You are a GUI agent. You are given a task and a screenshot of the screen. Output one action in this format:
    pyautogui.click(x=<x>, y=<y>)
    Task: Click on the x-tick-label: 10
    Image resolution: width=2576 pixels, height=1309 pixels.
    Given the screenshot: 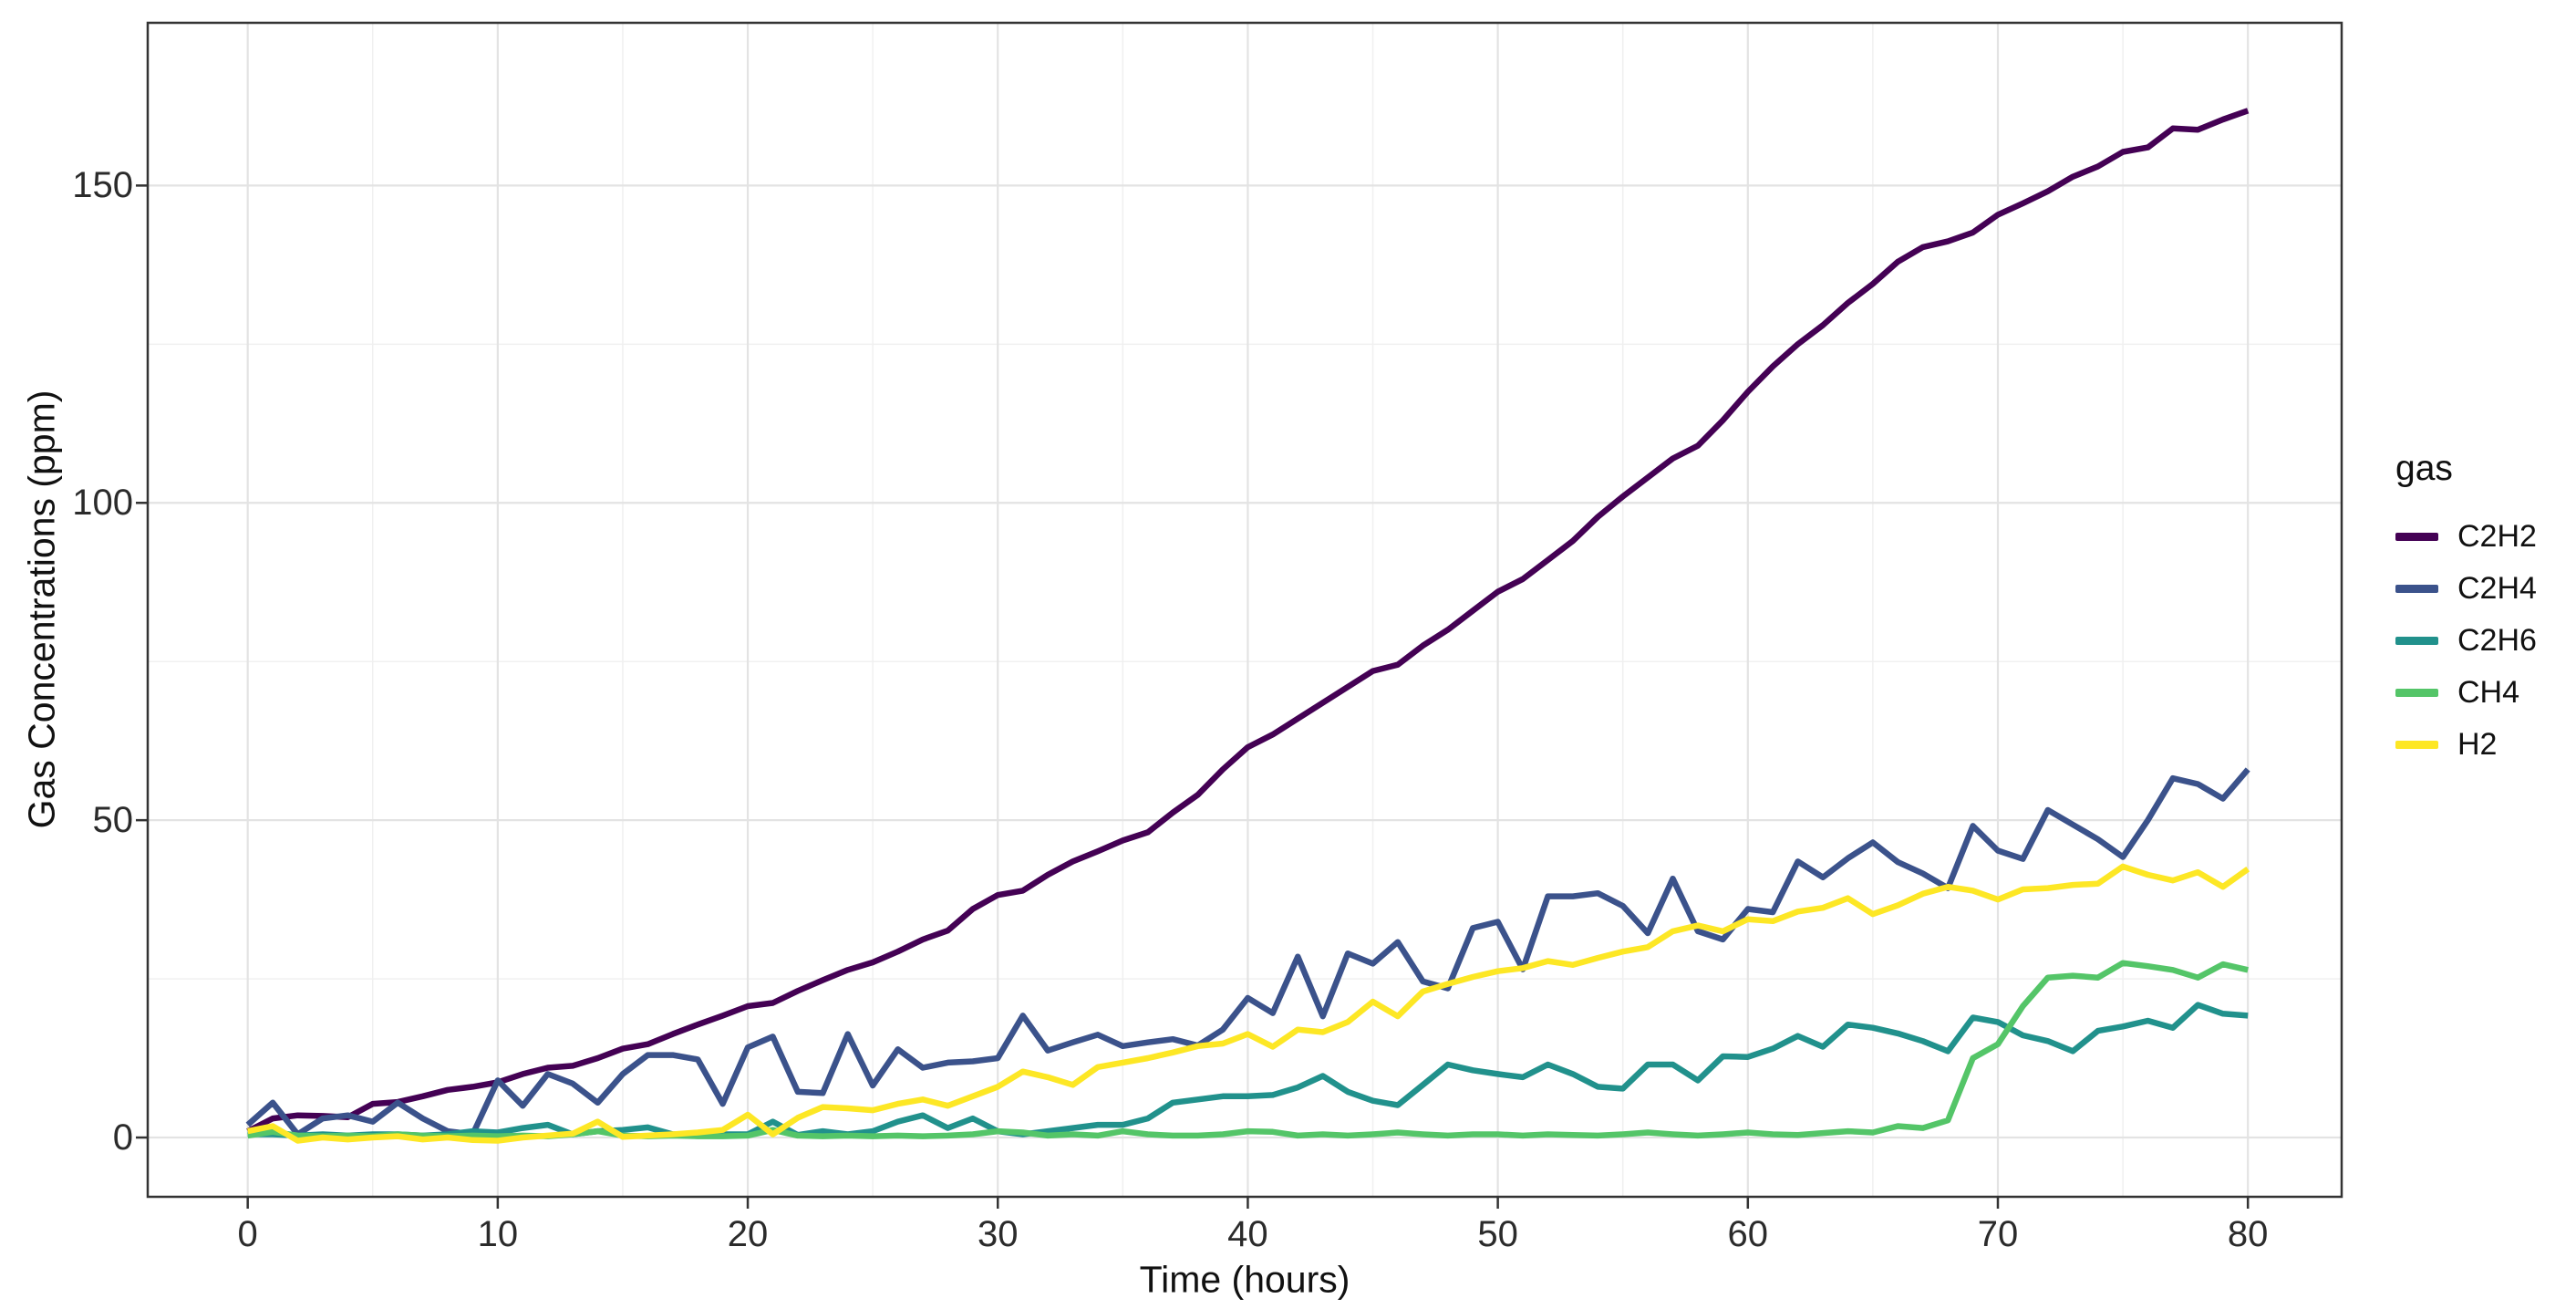 What is the action you would take?
    pyautogui.click(x=498, y=1234)
    